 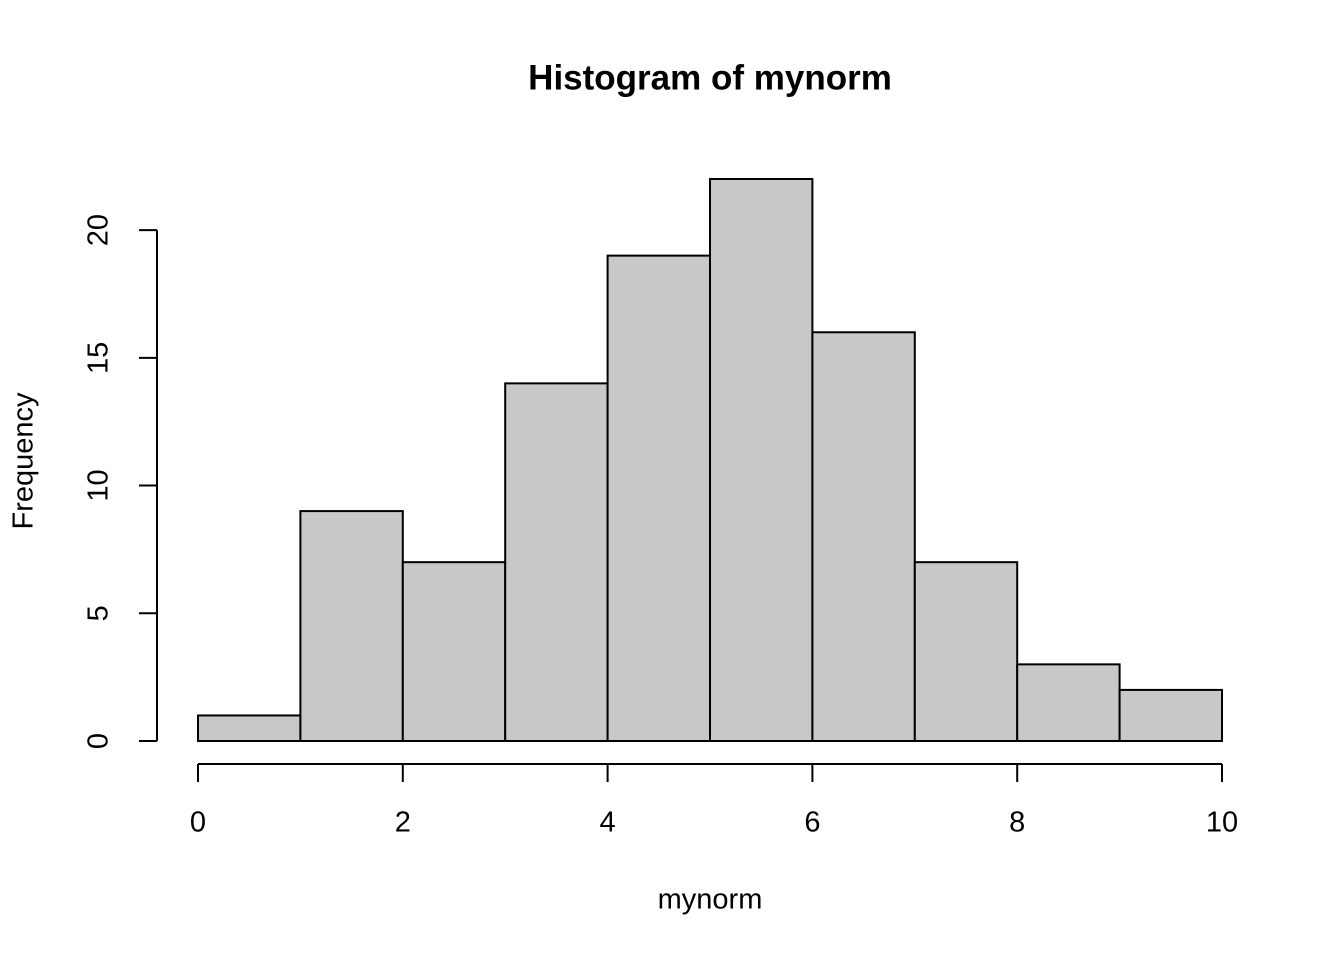 I want to click on y-tick-label: 10, so click(x=99, y=485).